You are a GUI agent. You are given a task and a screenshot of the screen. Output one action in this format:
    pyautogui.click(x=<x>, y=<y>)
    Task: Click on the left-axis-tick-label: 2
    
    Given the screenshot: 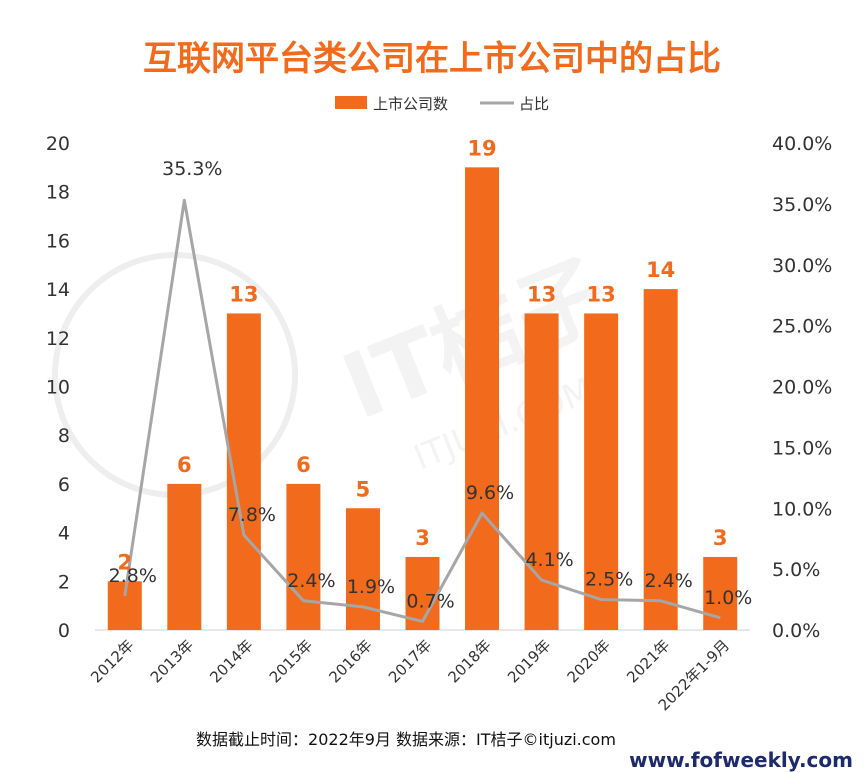 What is the action you would take?
    pyautogui.click(x=64, y=582)
    